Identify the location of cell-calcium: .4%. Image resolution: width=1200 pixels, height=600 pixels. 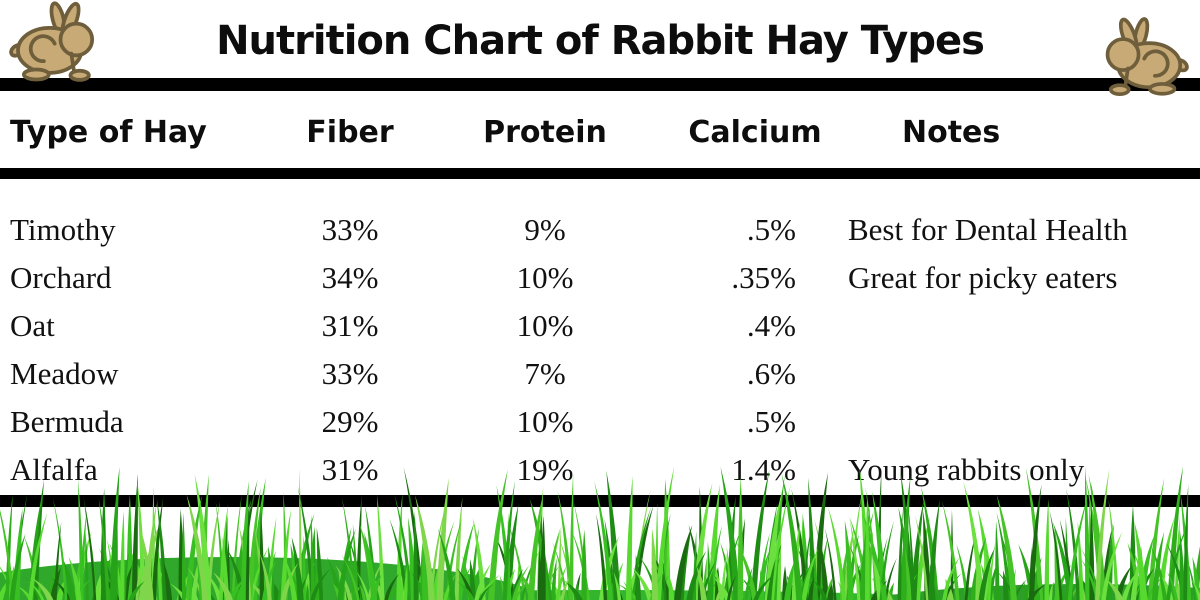
(771, 325).